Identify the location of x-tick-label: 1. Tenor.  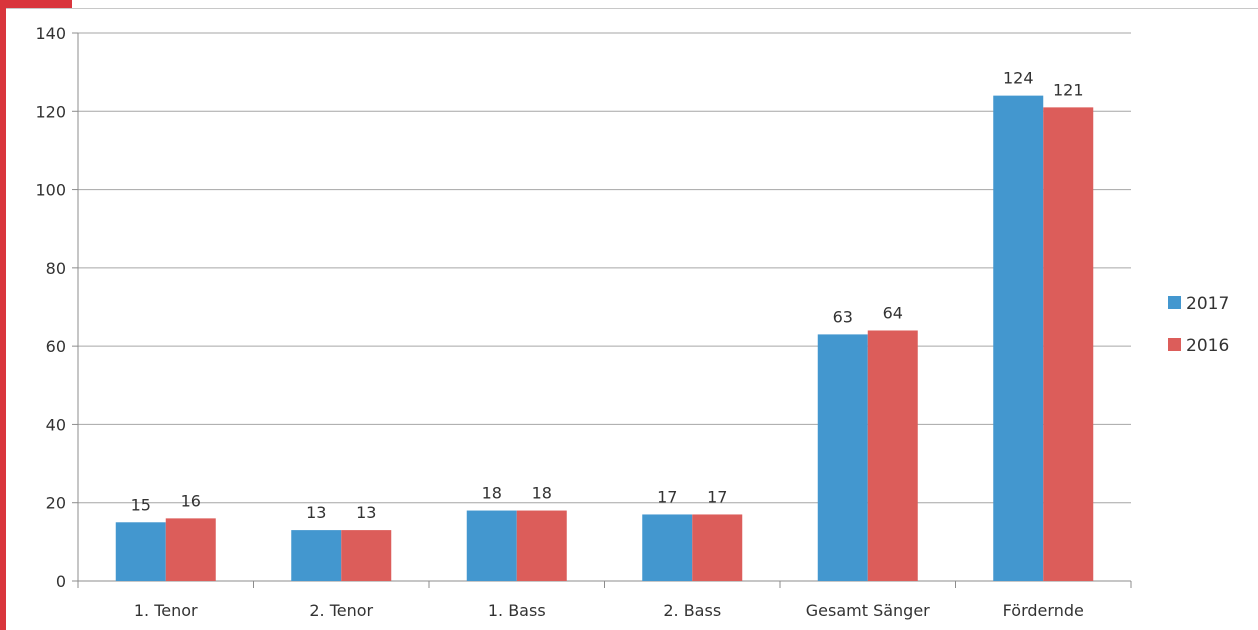
(166, 610).